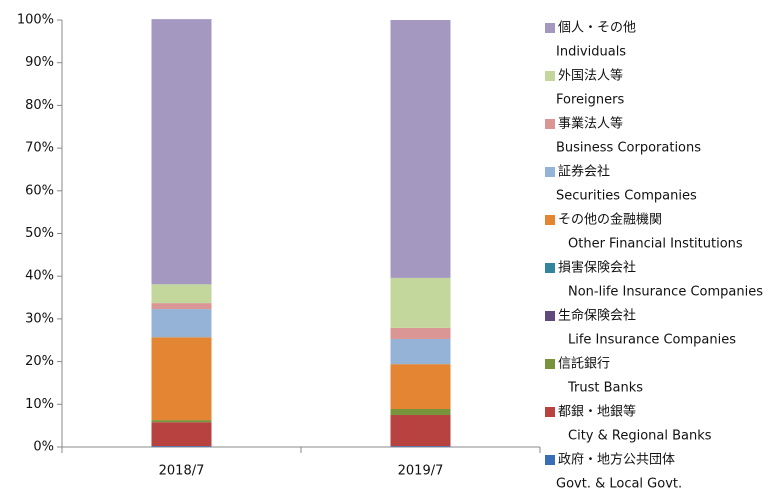 The image size is (771, 491). What do you see at coordinates (605, 388) in the screenshot?
I see `legend-label-en: Trust Banks` at bounding box center [605, 388].